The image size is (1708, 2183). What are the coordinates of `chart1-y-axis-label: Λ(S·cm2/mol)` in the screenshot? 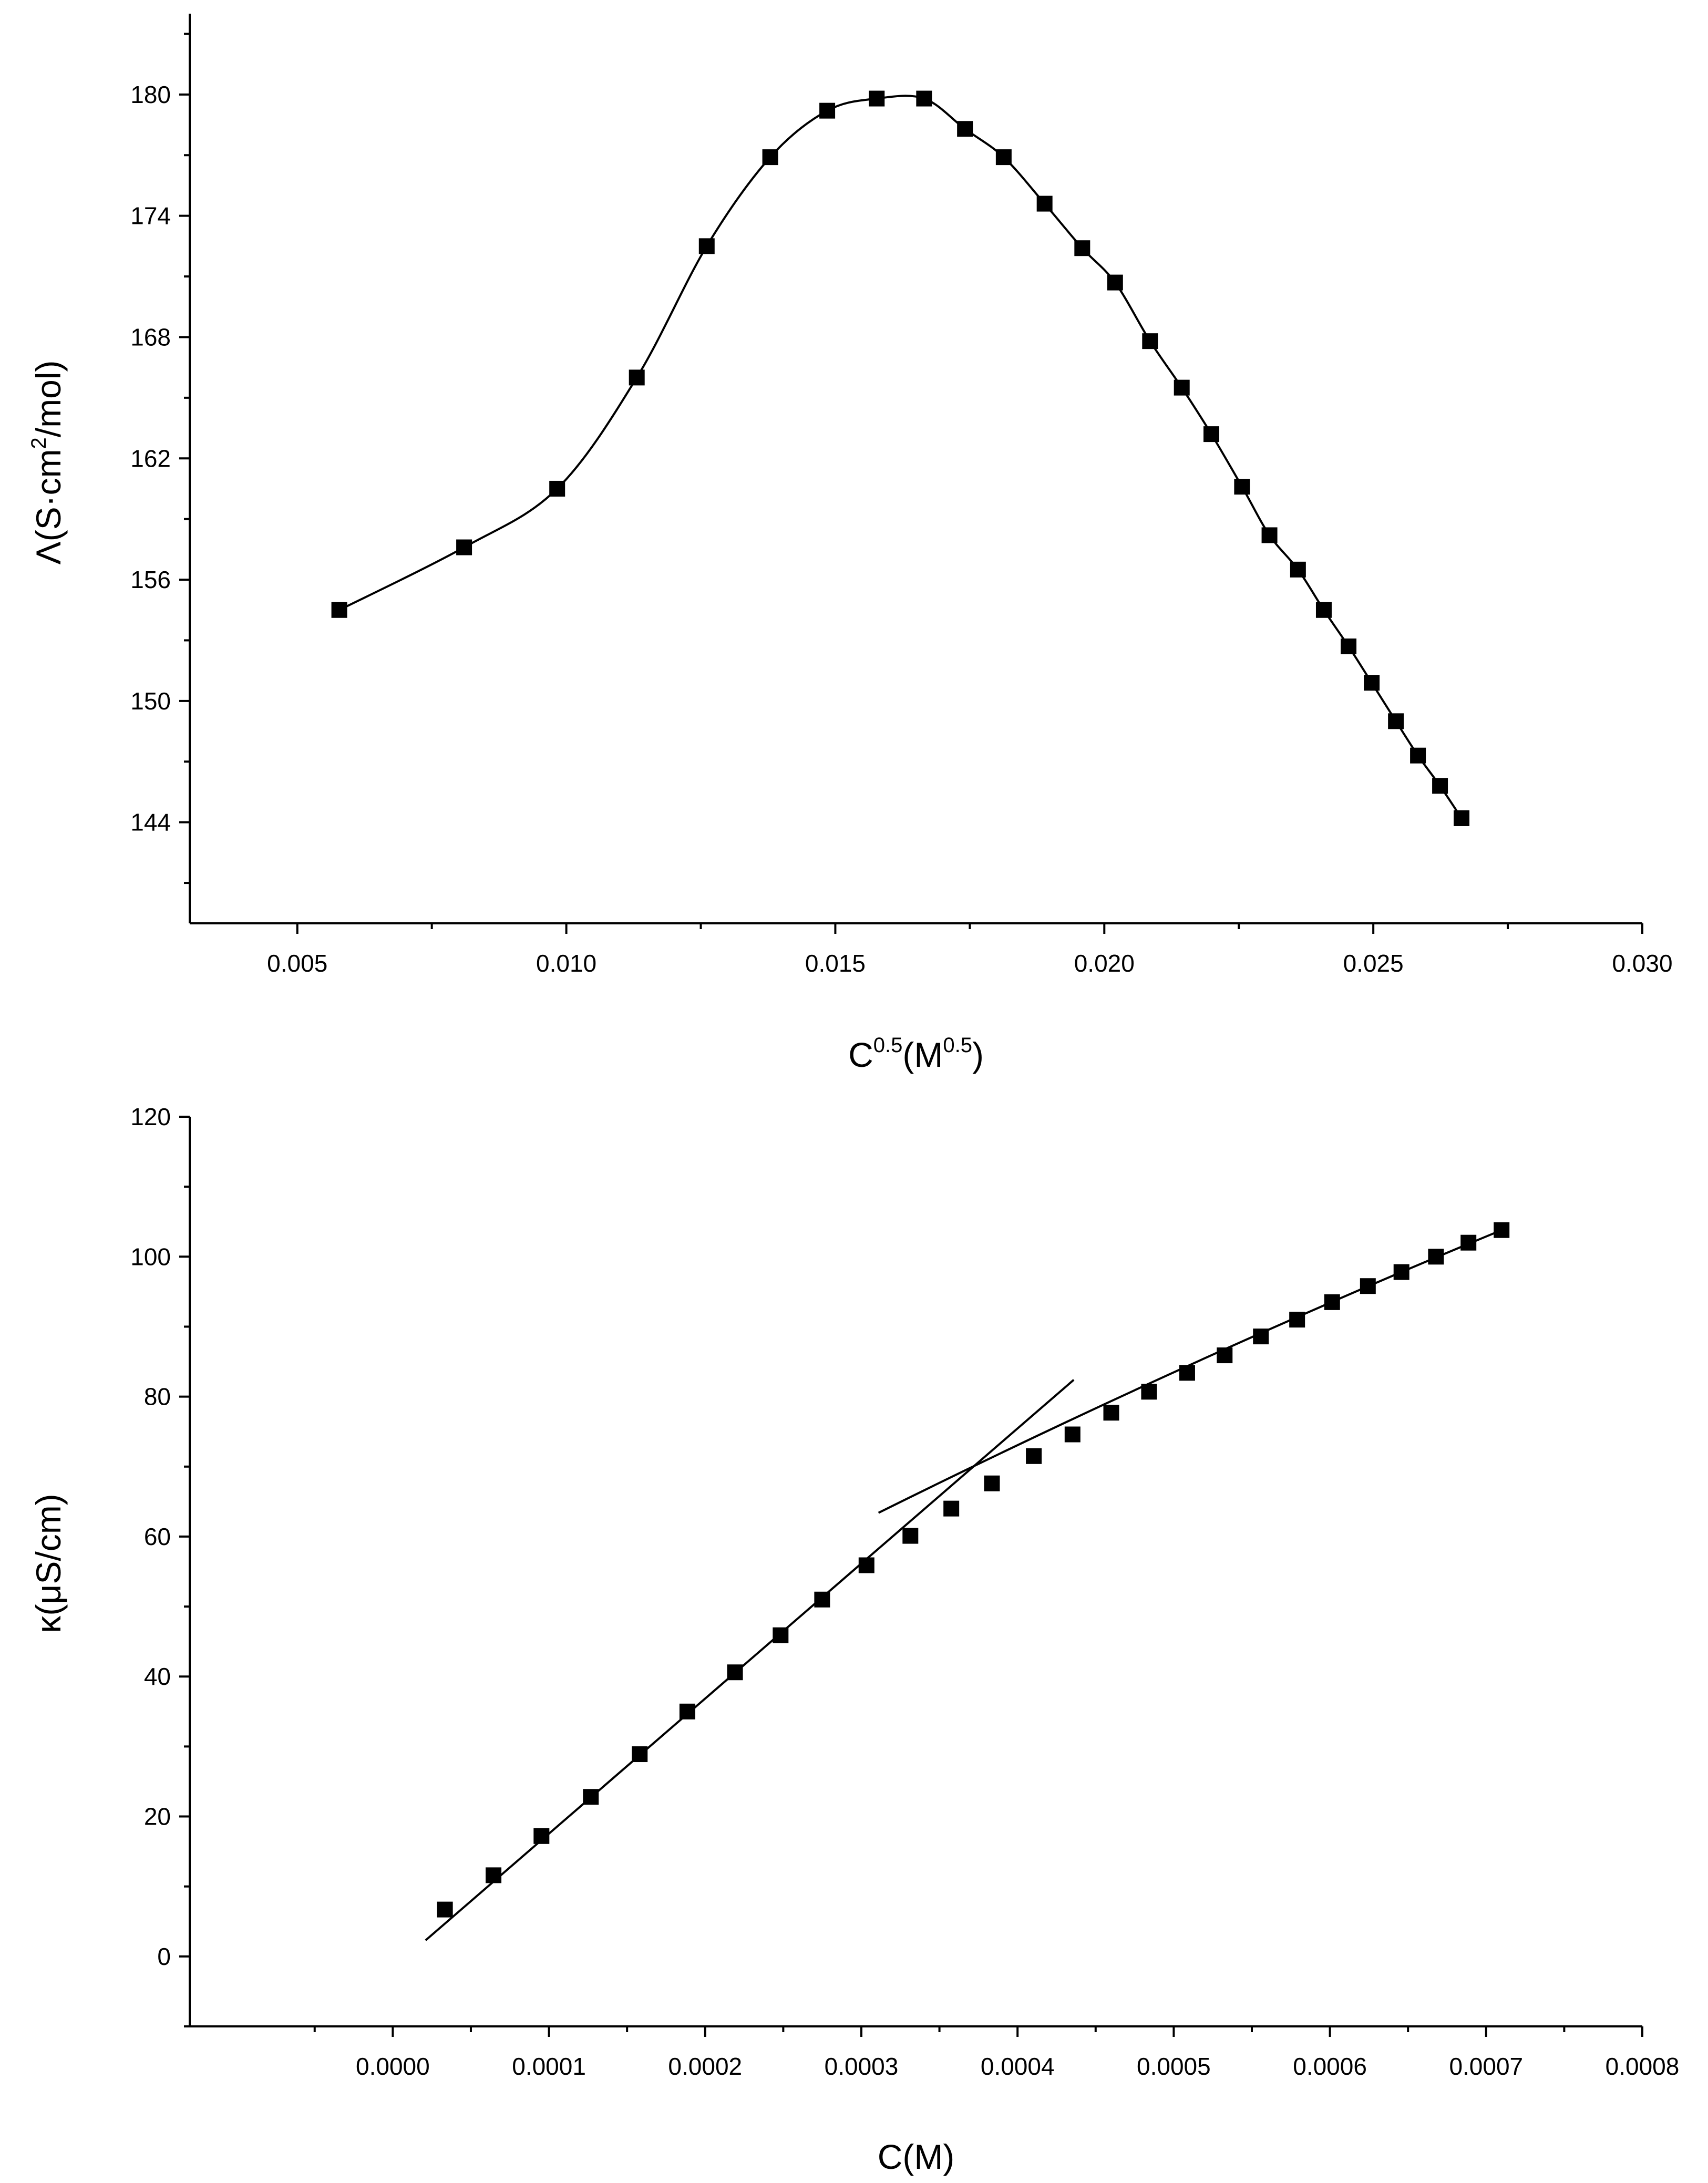 It's located at (47, 463).